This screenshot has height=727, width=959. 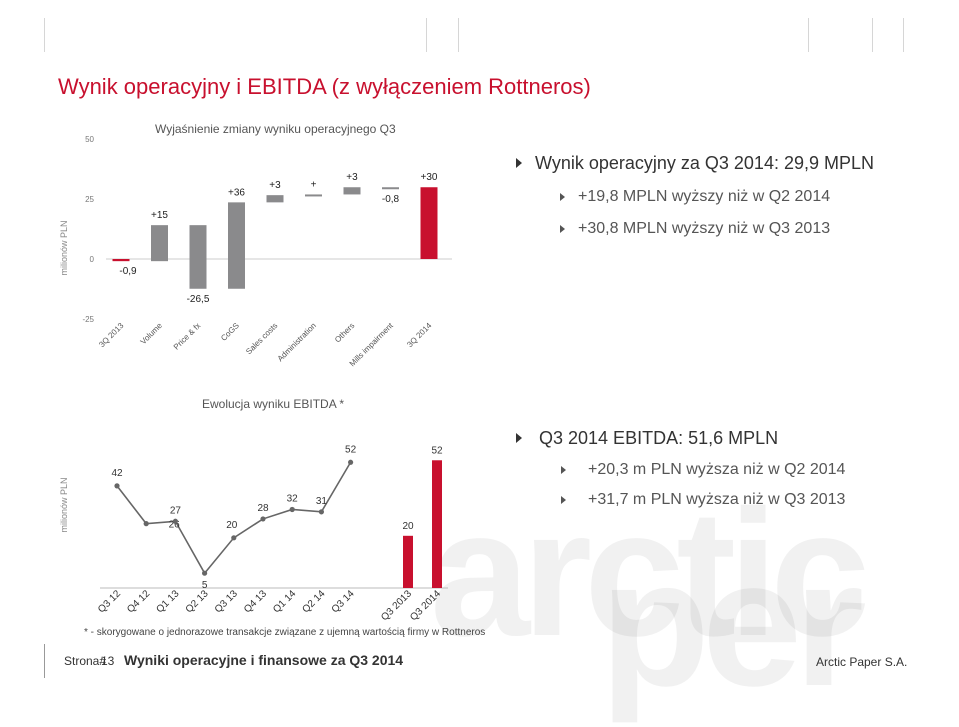 What do you see at coordinates (396, 605) in the screenshot?
I see `x-tick-label: Q3 2013` at bounding box center [396, 605].